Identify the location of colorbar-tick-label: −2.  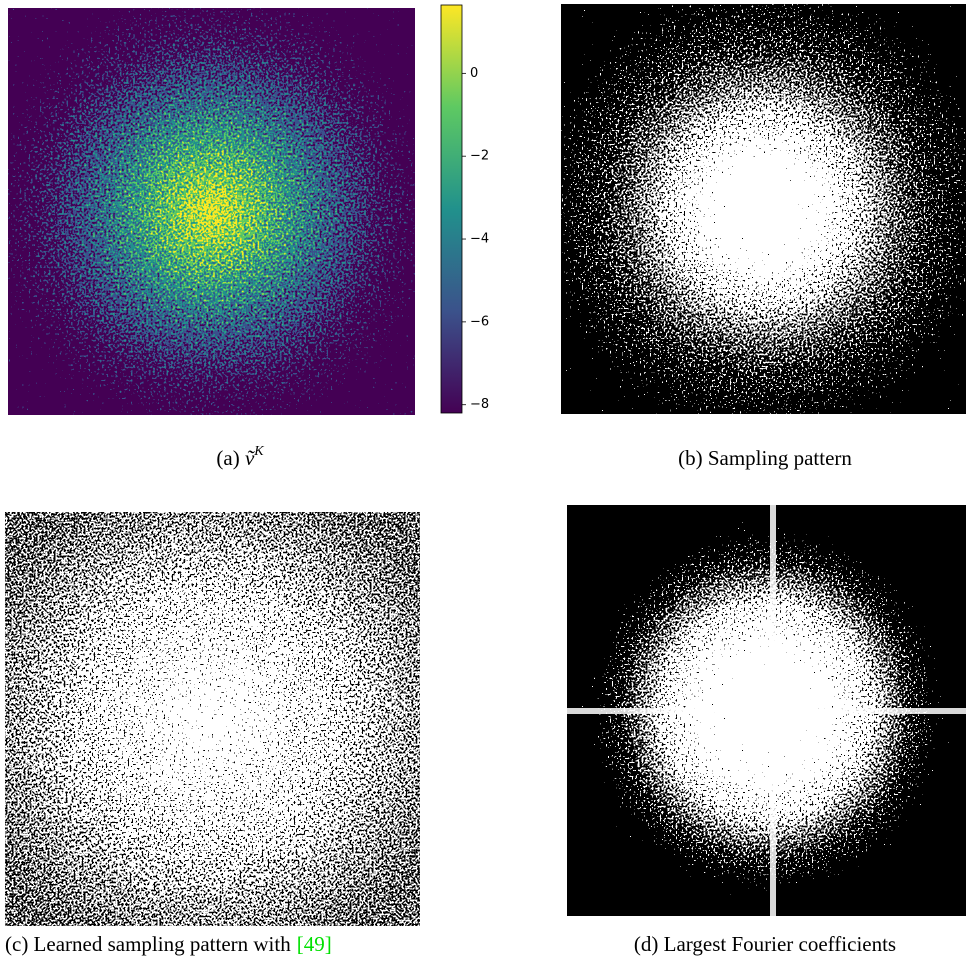
(479, 156).